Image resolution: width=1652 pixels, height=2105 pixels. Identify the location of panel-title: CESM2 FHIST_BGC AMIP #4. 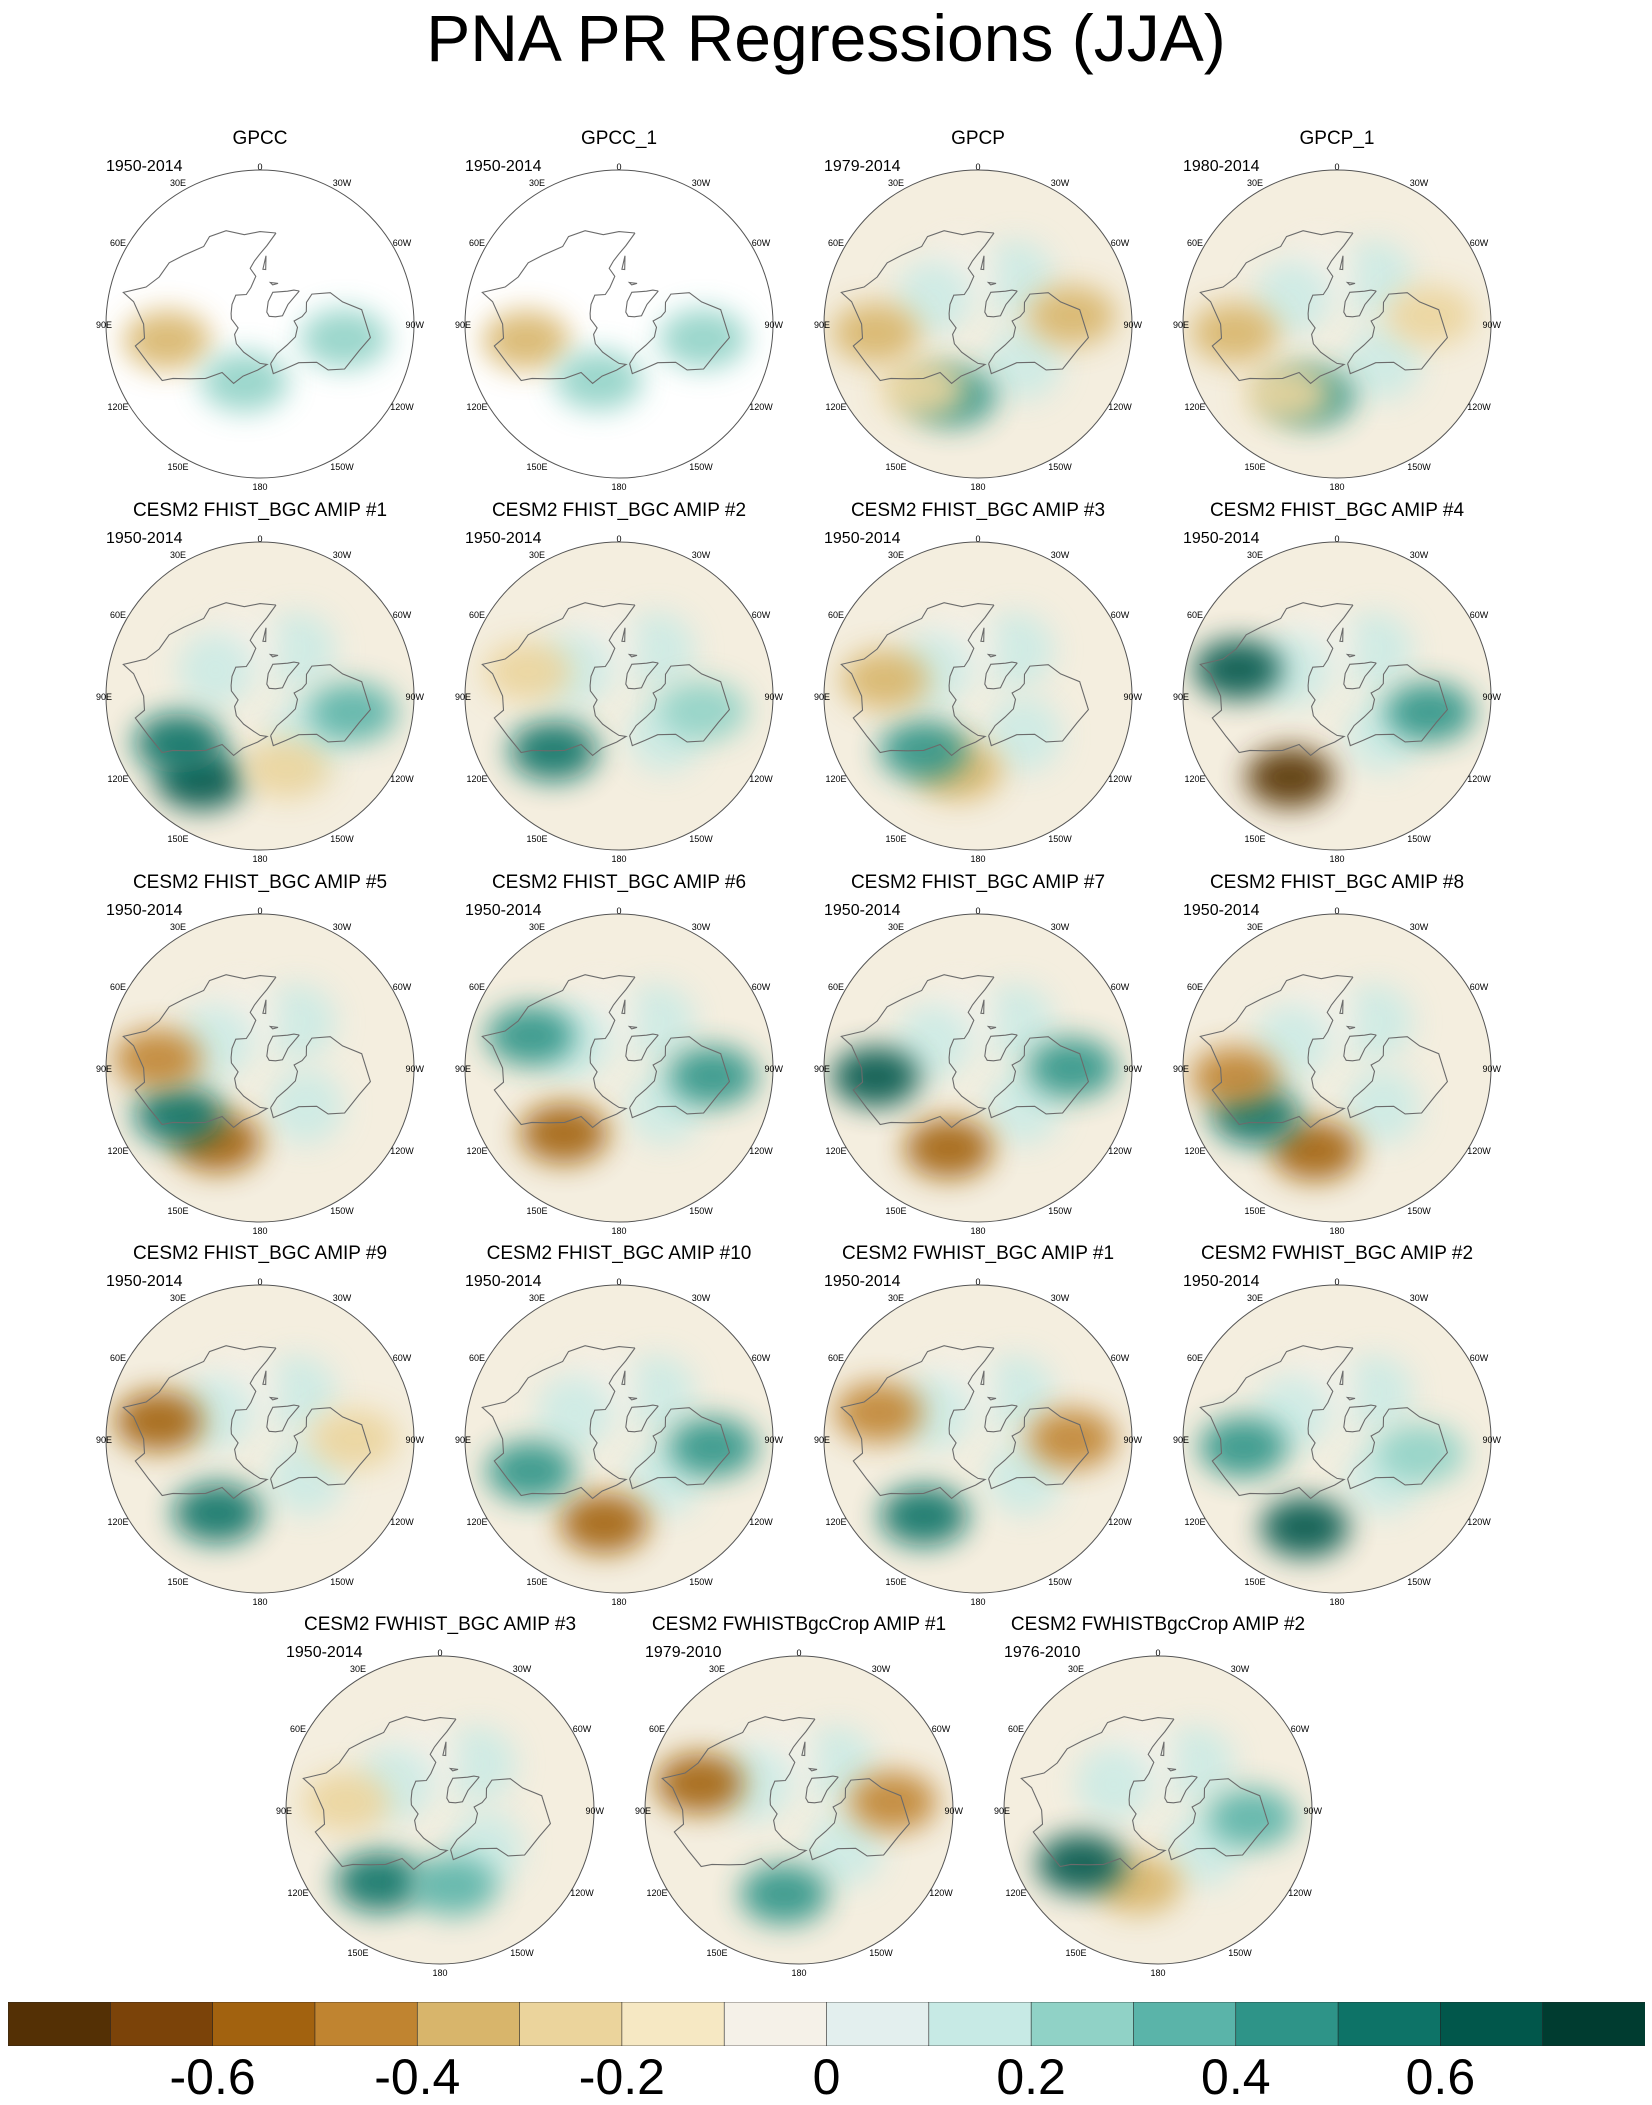
(1337, 510).